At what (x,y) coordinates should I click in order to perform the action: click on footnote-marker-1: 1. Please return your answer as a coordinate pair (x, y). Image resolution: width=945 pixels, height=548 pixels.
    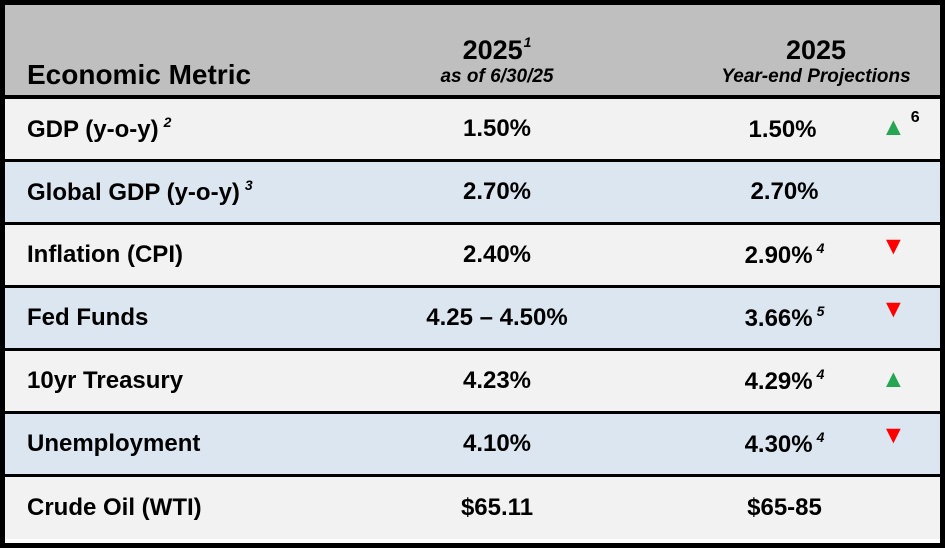
    Looking at the image, I should click on (527, 42).